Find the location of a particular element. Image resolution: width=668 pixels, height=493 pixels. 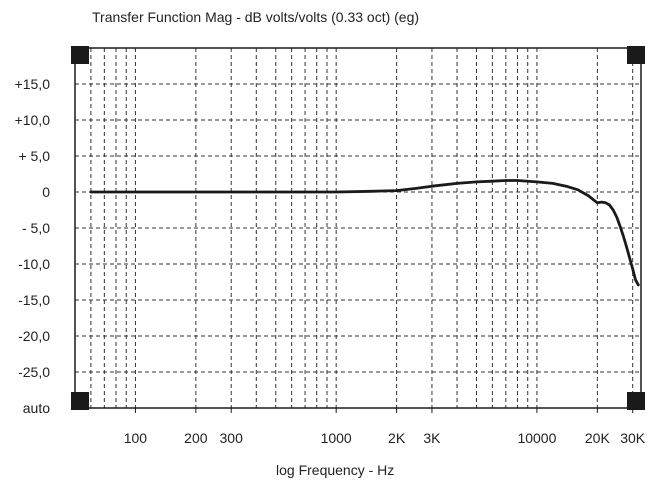

y-tick-label: +15,0 is located at coordinates (33, 84).